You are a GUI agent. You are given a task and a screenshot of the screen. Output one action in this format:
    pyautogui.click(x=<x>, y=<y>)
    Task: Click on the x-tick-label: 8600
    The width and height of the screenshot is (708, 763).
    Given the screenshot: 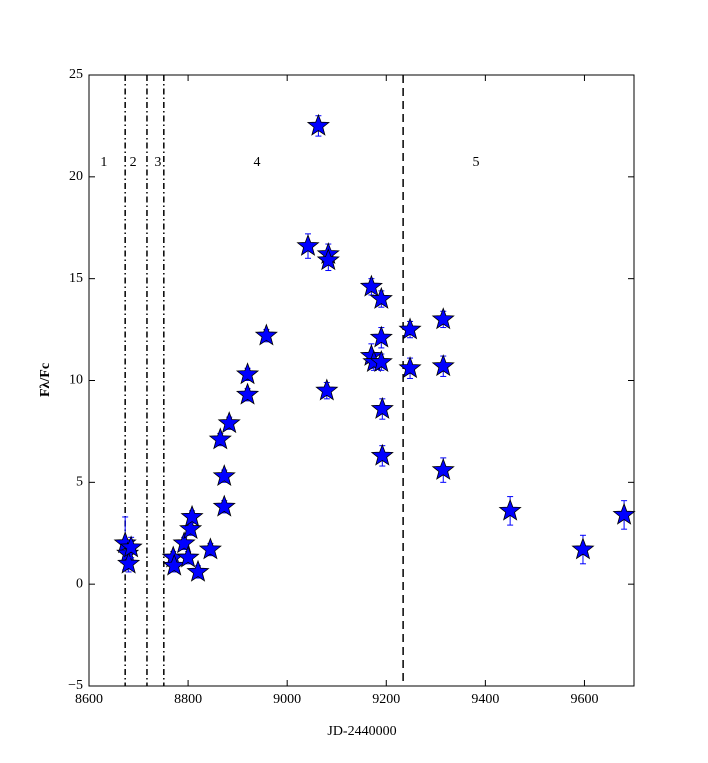 What is the action you would take?
    pyautogui.click(x=89, y=699)
    